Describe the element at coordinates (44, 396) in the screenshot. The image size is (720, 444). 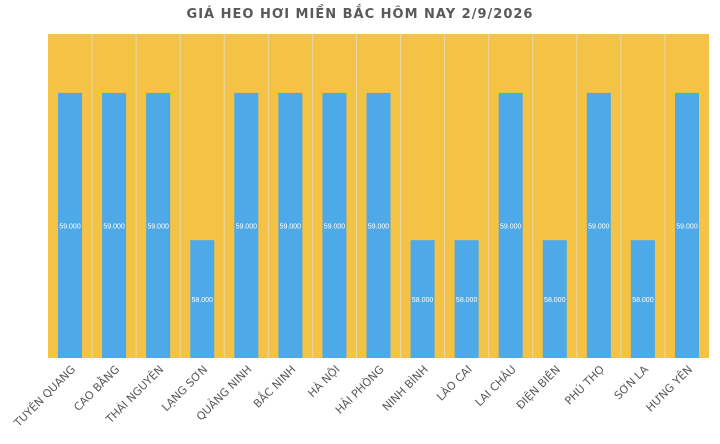
I see `x-tick-label: TUYÊN QUANG` at that location.